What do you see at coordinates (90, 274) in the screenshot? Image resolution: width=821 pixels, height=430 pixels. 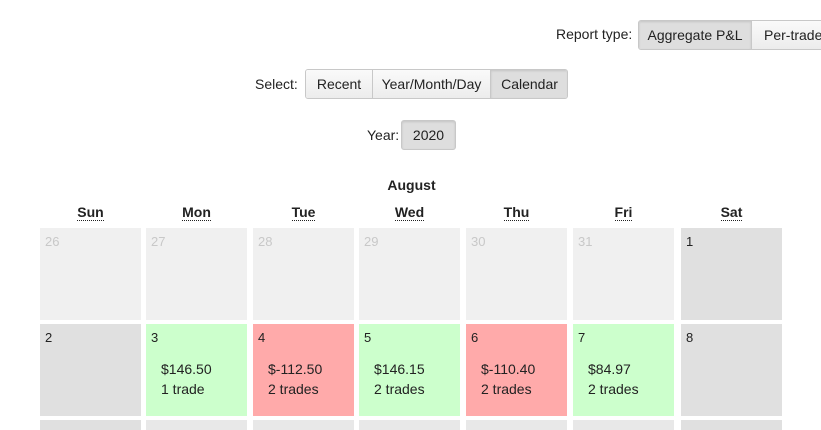 I see `calendar-day-cell: 26` at bounding box center [90, 274].